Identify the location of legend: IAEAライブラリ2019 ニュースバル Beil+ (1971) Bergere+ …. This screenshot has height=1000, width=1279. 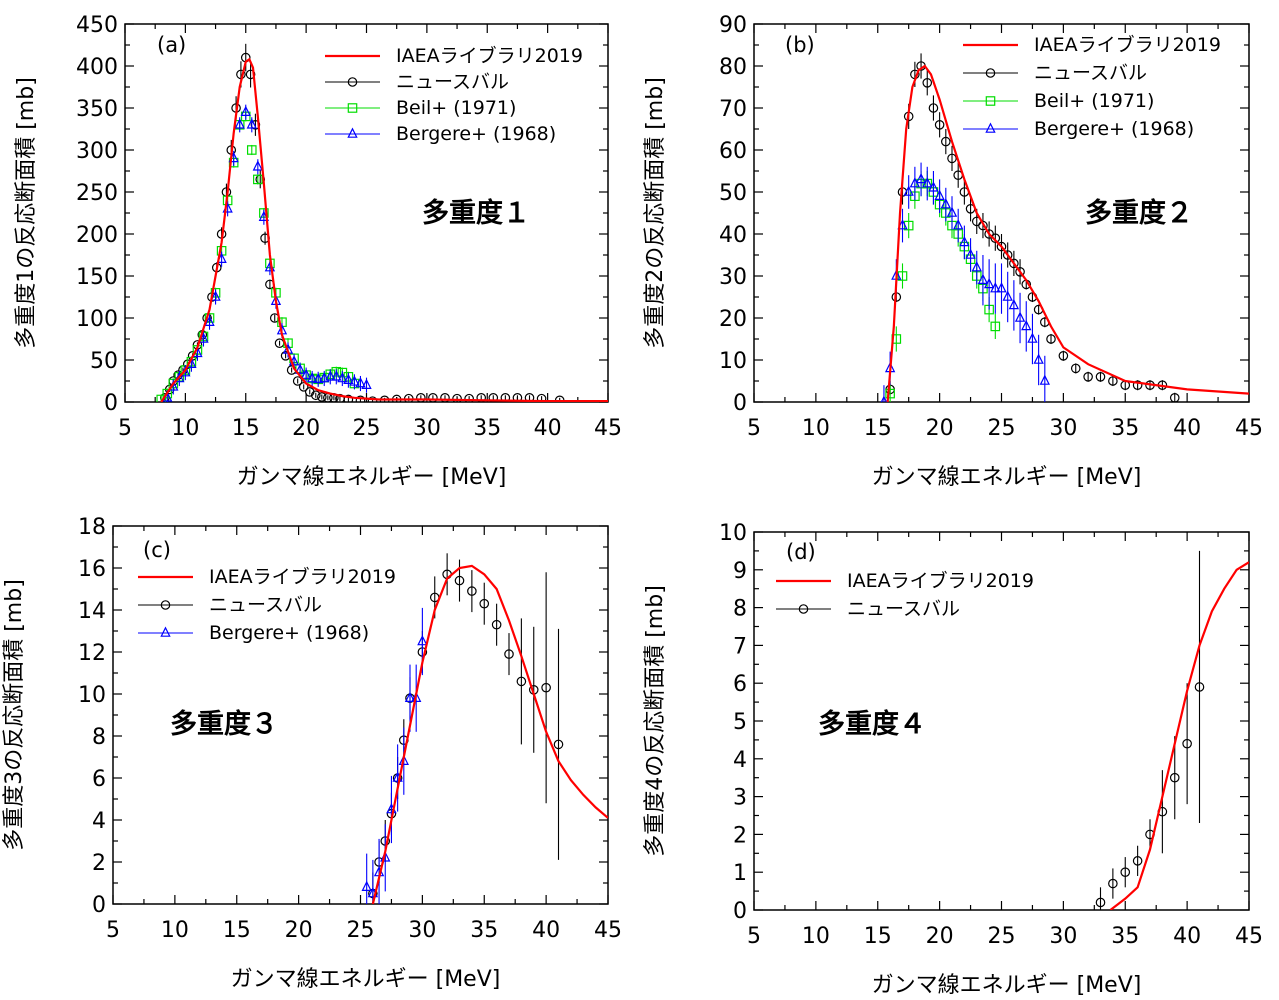
(454, 94).